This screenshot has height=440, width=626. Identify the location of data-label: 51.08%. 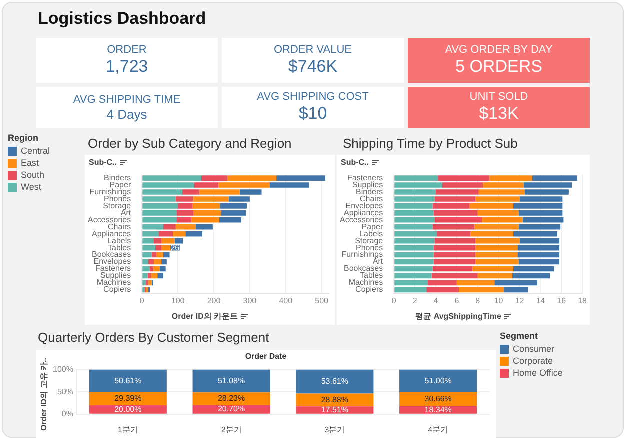
(232, 381).